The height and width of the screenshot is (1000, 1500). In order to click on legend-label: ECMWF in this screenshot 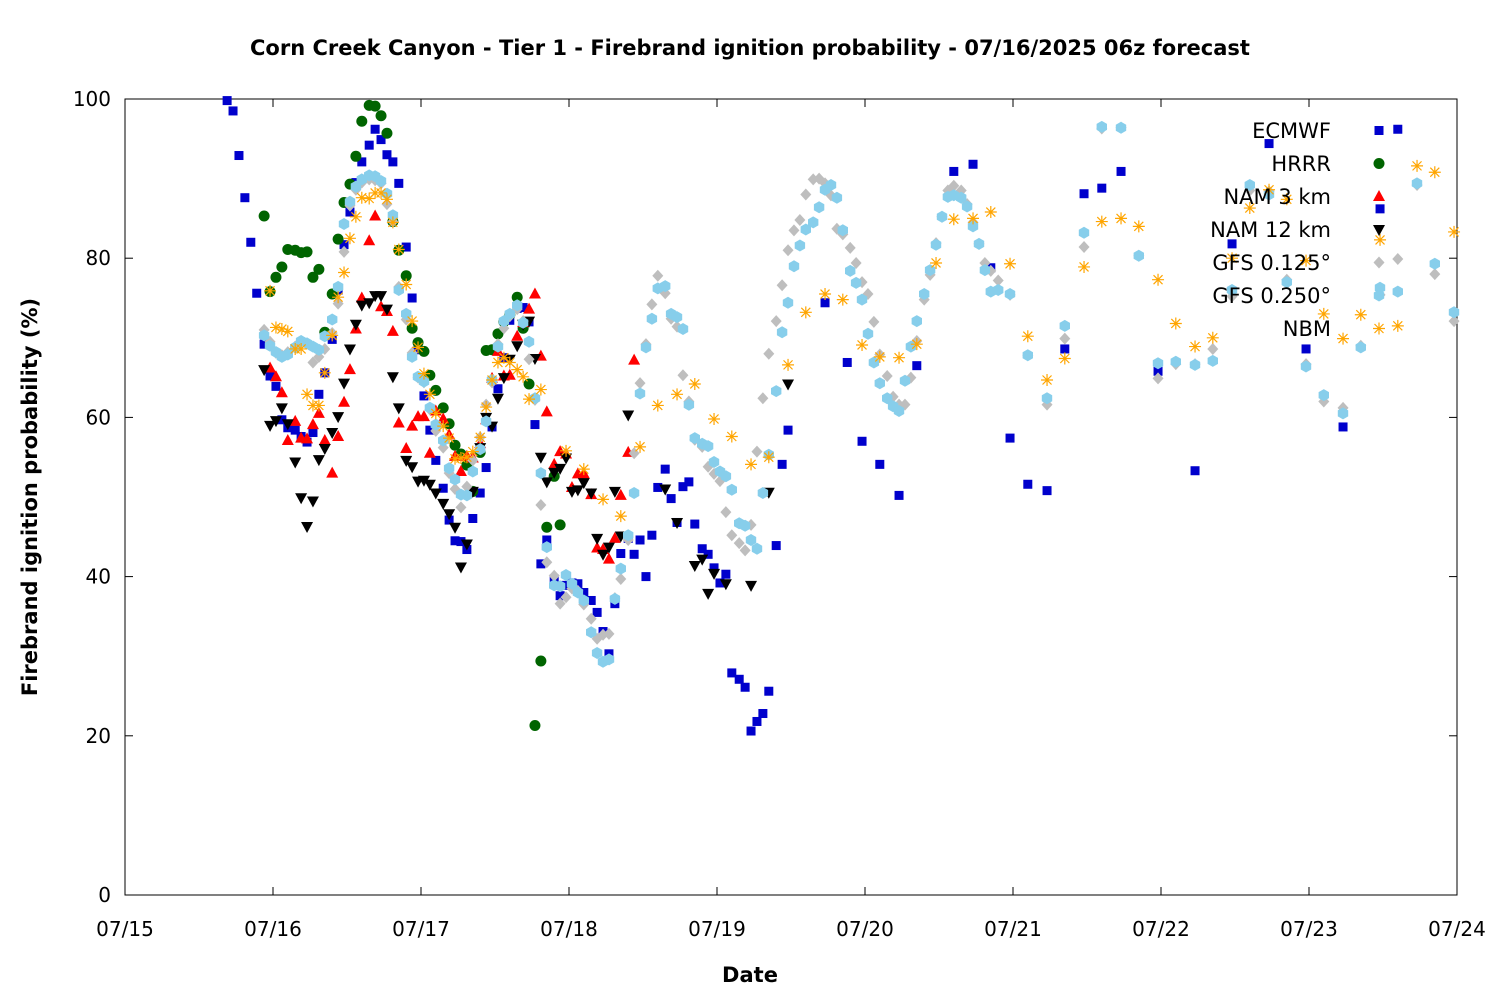, I will do `click(1291, 130)`.